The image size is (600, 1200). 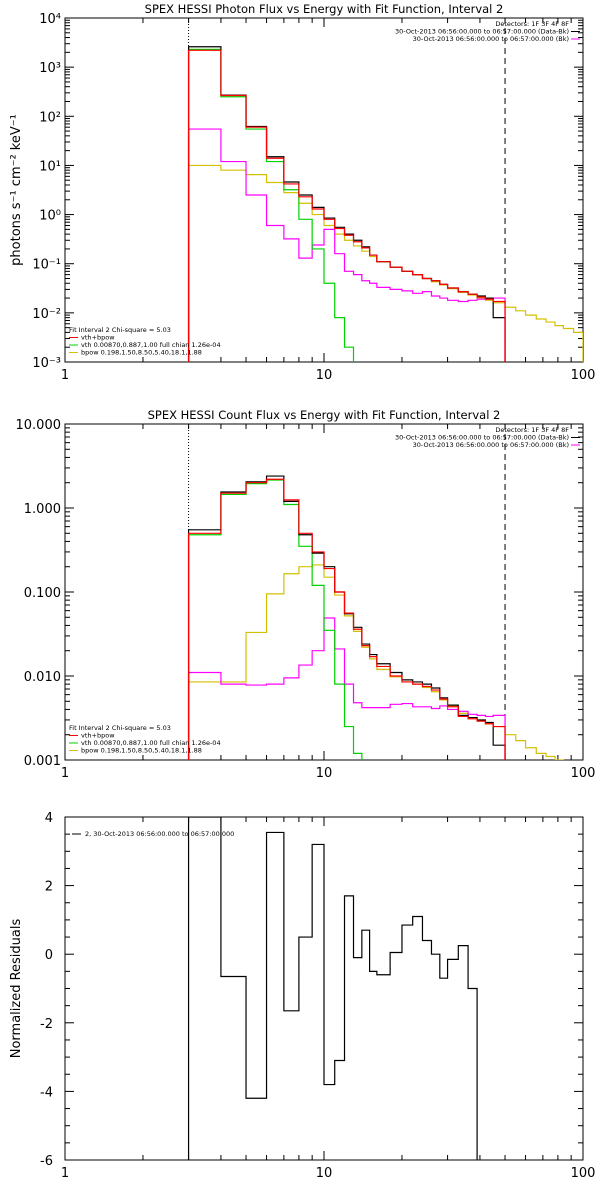 What do you see at coordinates (50, 117) in the screenshot?
I see `y-tick-label: 10²` at bounding box center [50, 117].